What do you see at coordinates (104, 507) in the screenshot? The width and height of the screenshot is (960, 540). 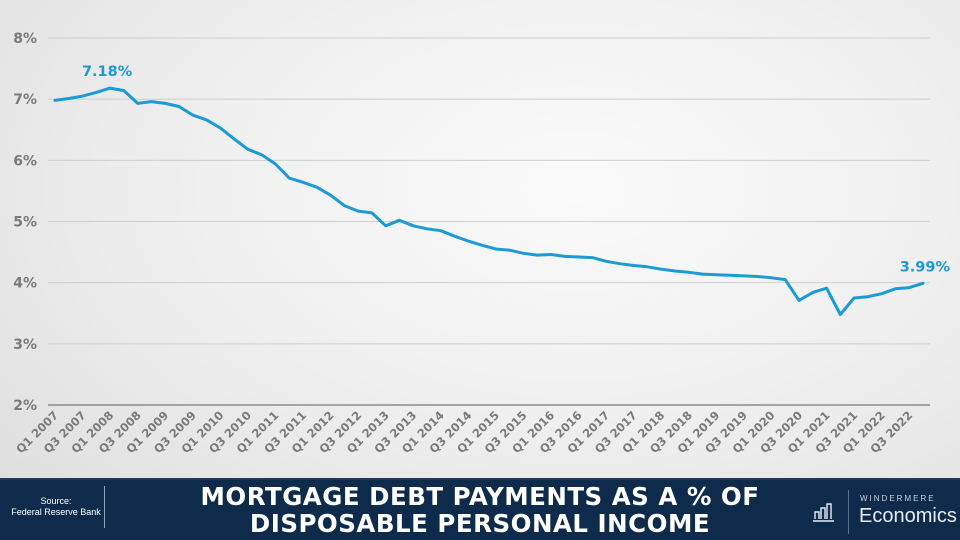 I see `divider` at bounding box center [104, 507].